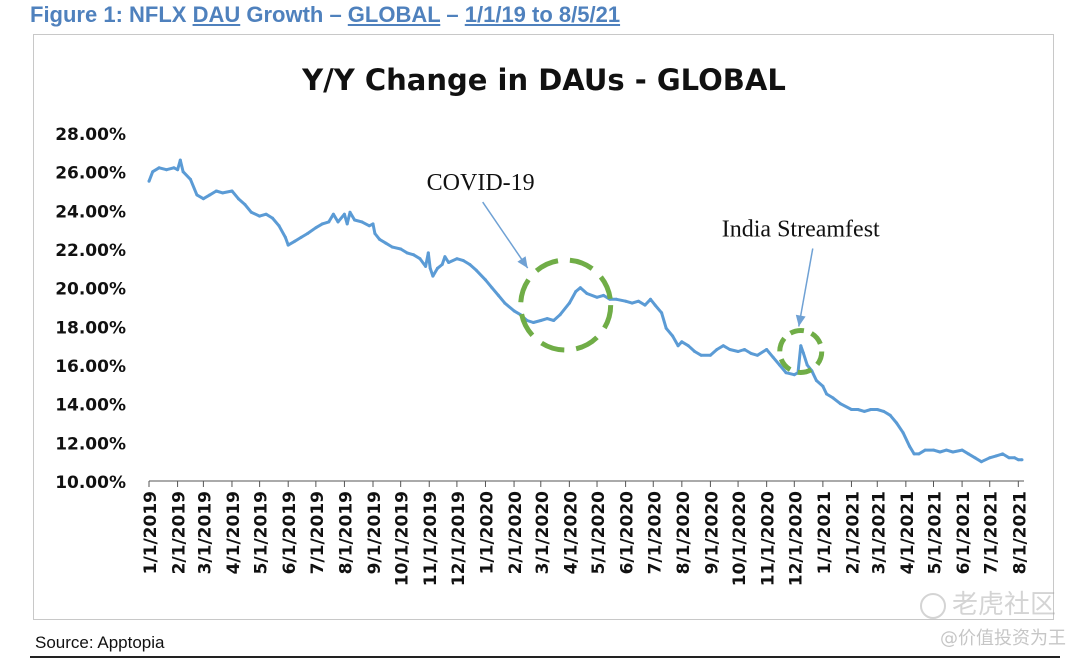 This screenshot has height=664, width=1091. What do you see at coordinates (964, 532) in the screenshot?
I see `x-tick-label: 6/1/2021` at bounding box center [964, 532].